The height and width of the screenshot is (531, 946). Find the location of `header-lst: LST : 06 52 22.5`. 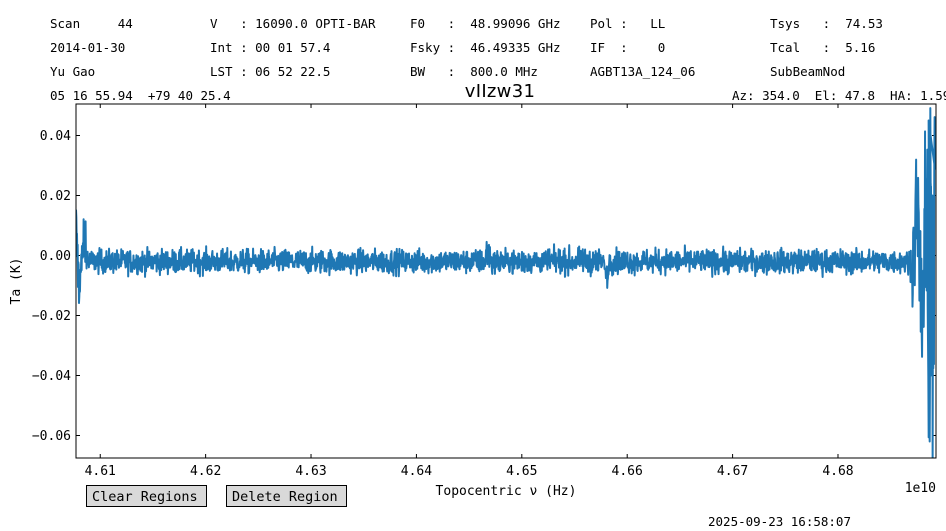

header-lst: LST : 06 52 22.5 is located at coordinates (270, 71).